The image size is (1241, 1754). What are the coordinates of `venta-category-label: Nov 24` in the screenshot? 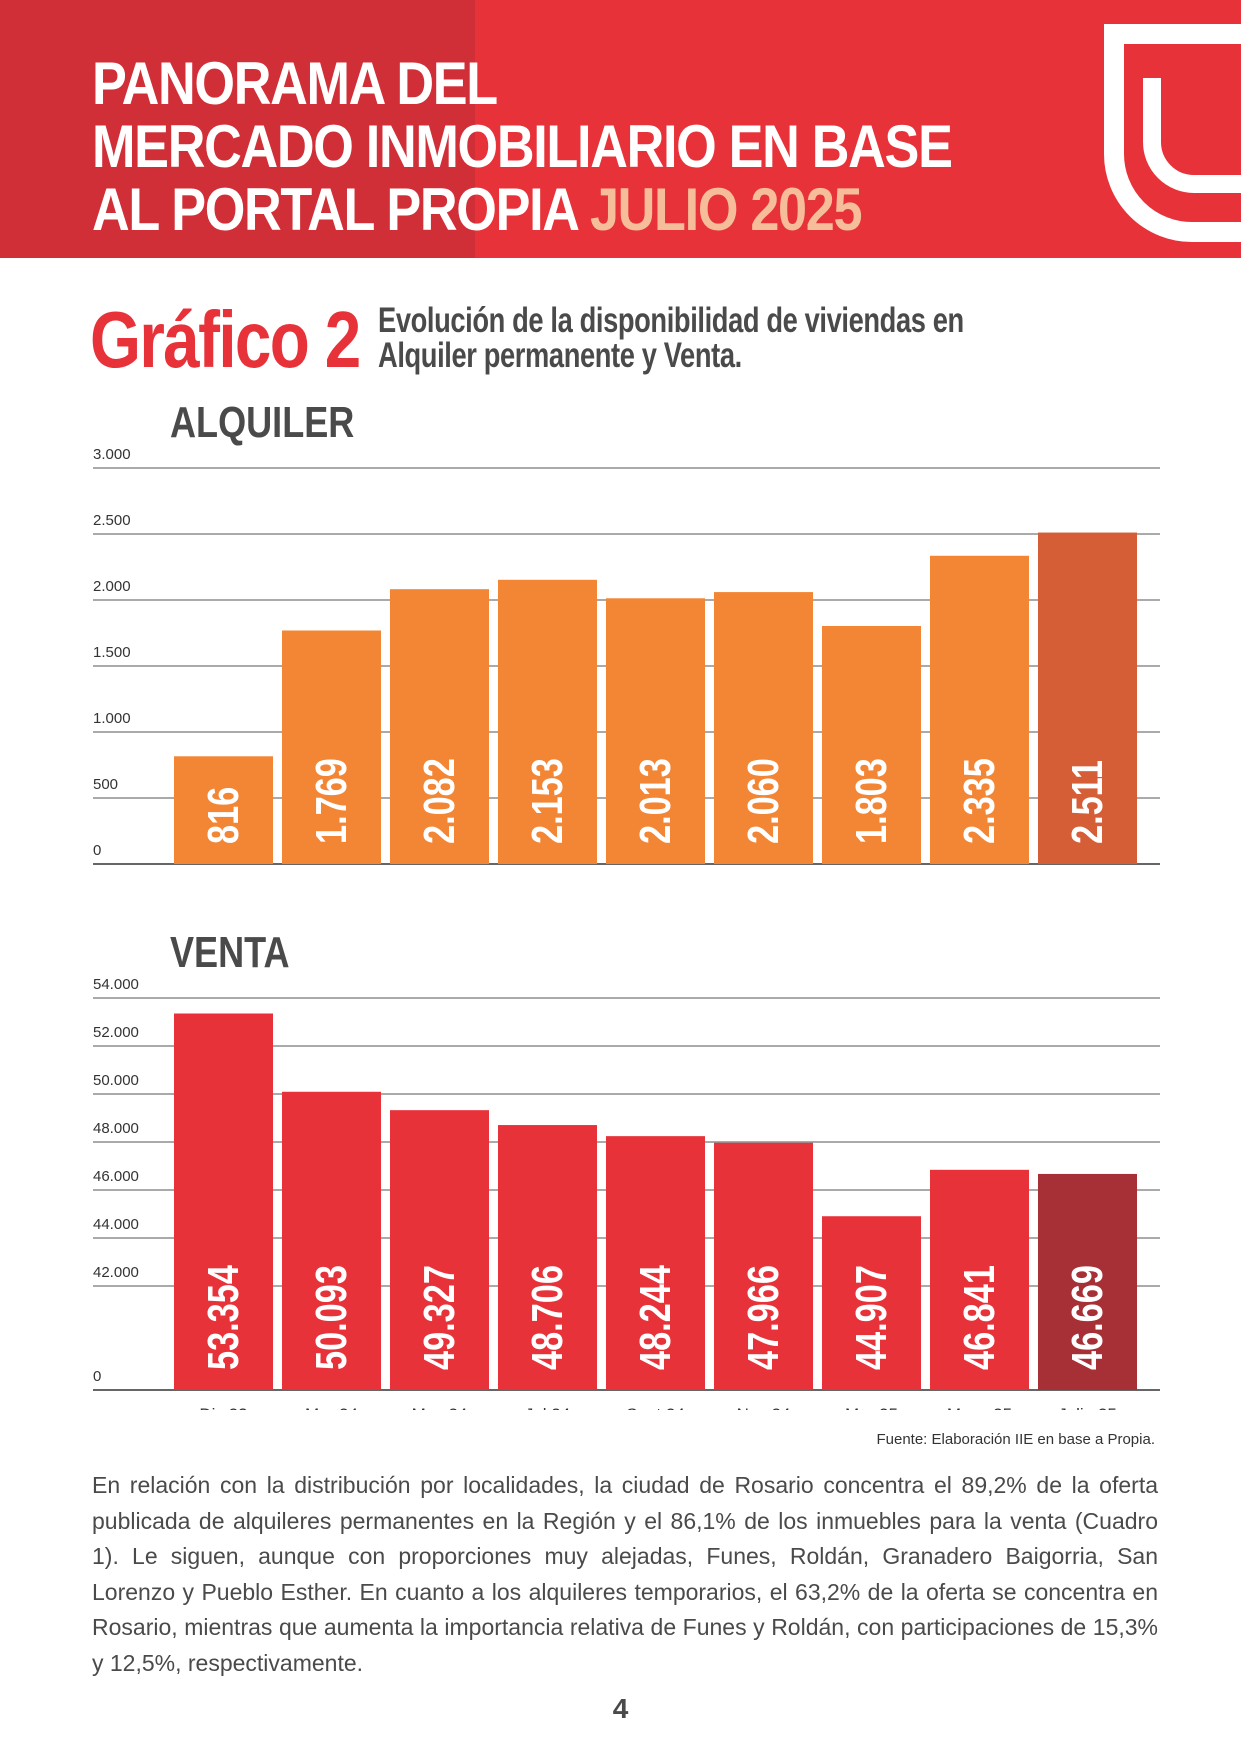 It's located at (764, 1407).